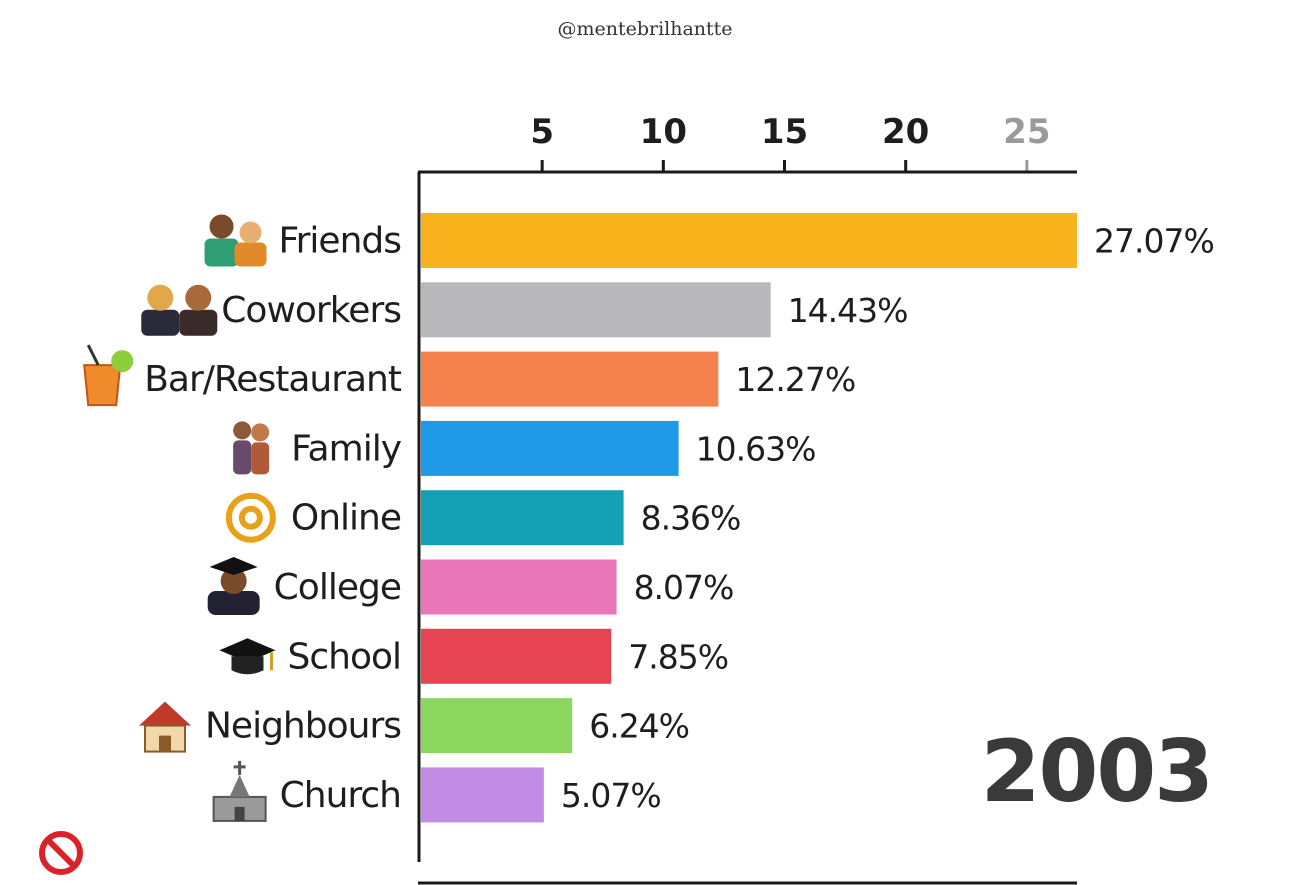  What do you see at coordinates (611, 795) in the screenshot?
I see `value-label: 5.07%` at bounding box center [611, 795].